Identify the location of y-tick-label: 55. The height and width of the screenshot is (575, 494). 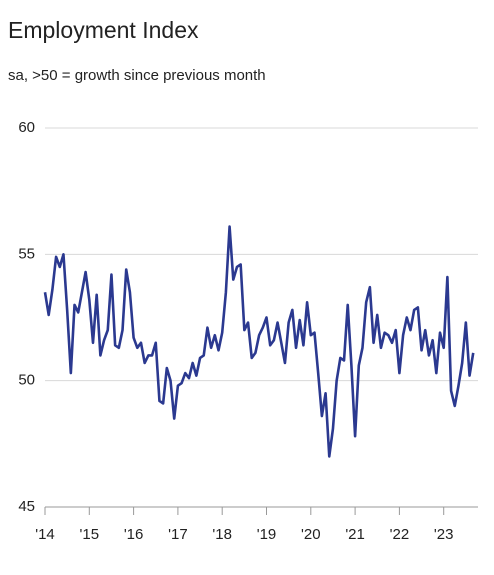
(26, 253).